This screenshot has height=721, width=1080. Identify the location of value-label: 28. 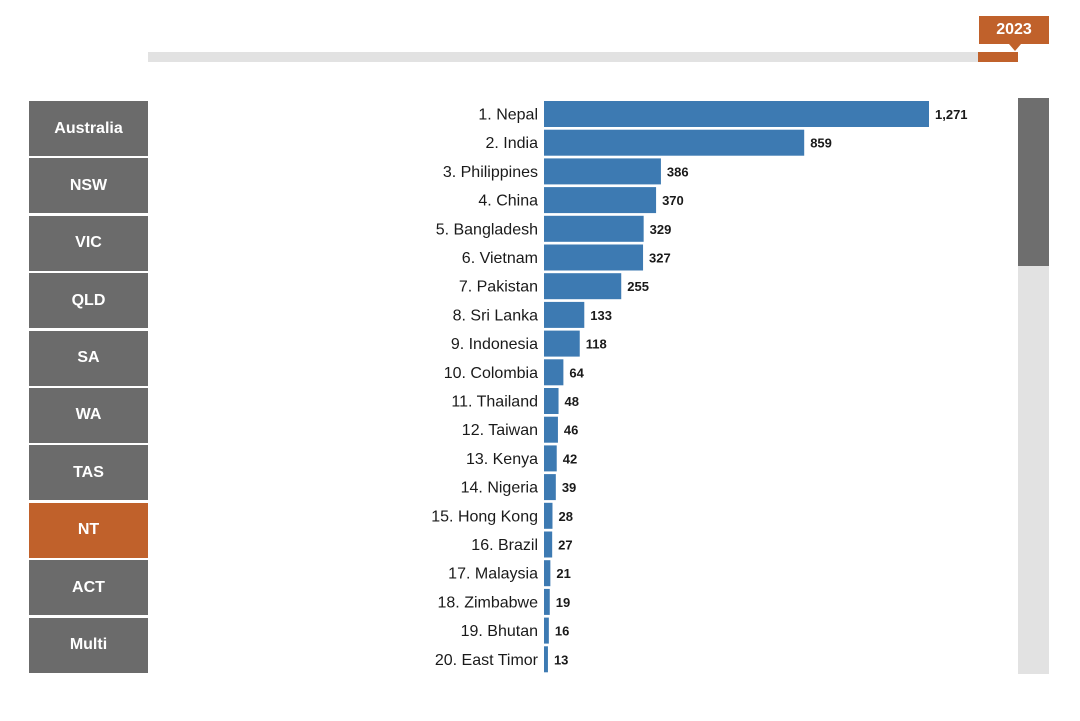
(565, 516).